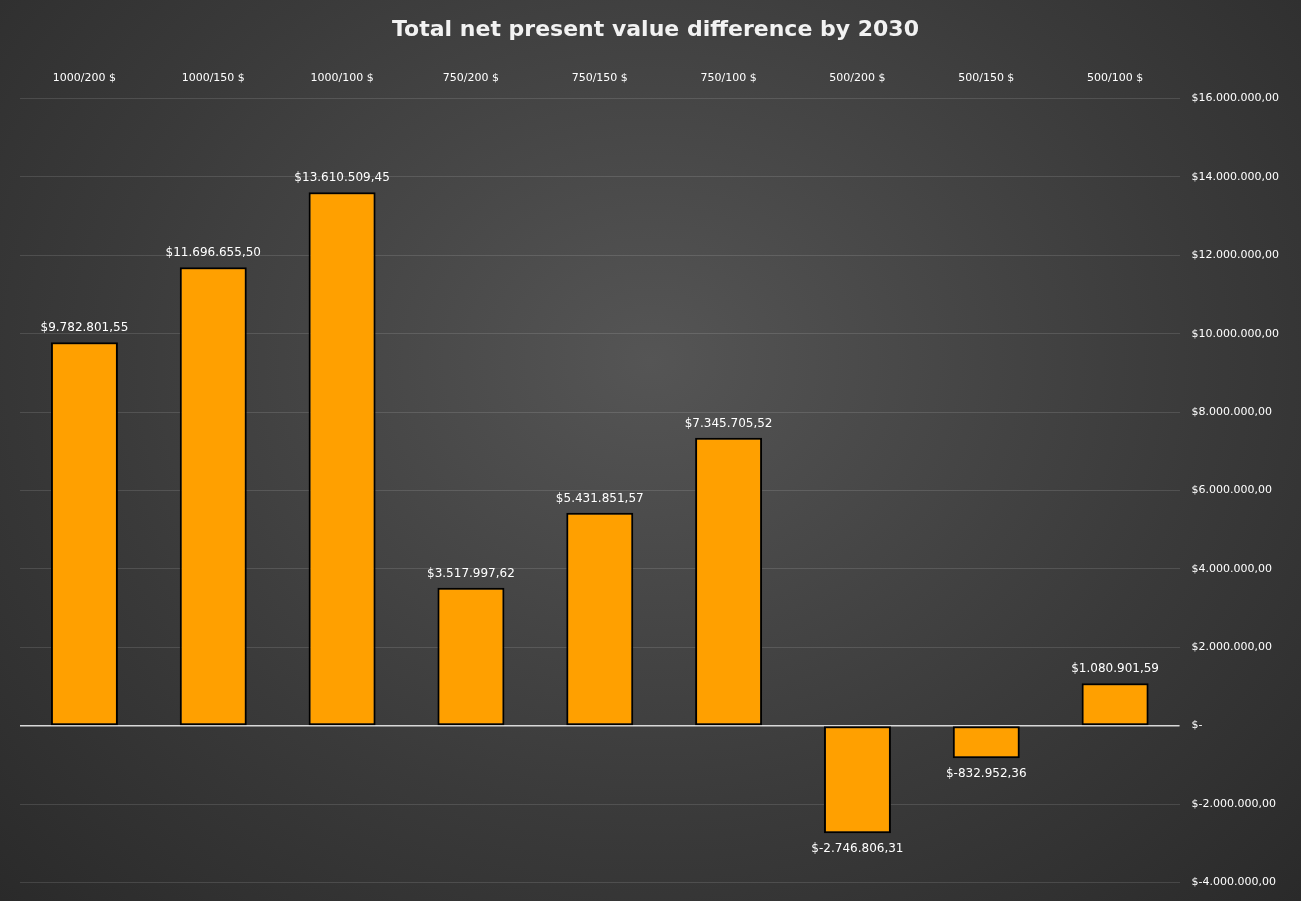  Describe the element at coordinates (1235, 98) in the screenshot. I see `y-tick-label: $16.000.000,00` at that location.